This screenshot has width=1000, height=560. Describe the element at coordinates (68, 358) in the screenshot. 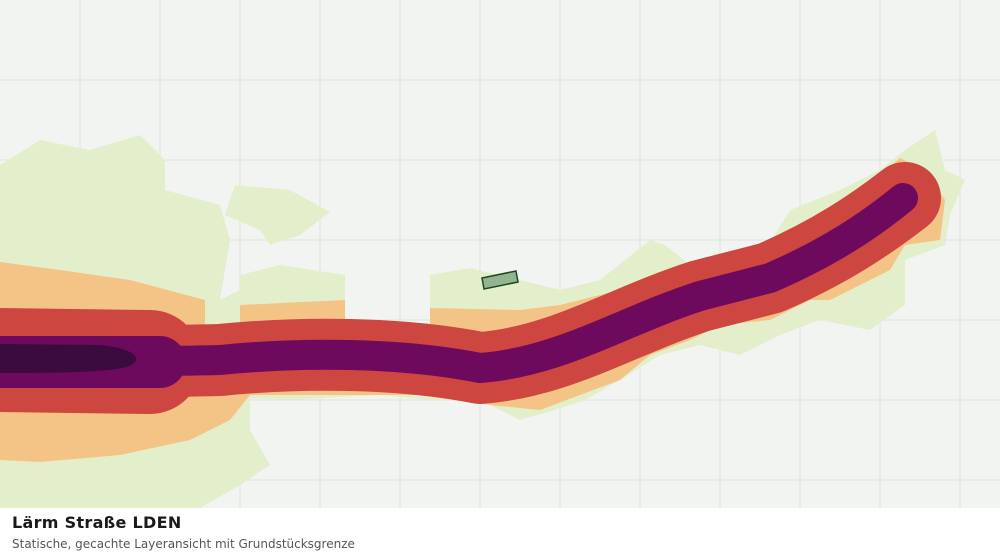

I see `noise-zone-max` at that location.